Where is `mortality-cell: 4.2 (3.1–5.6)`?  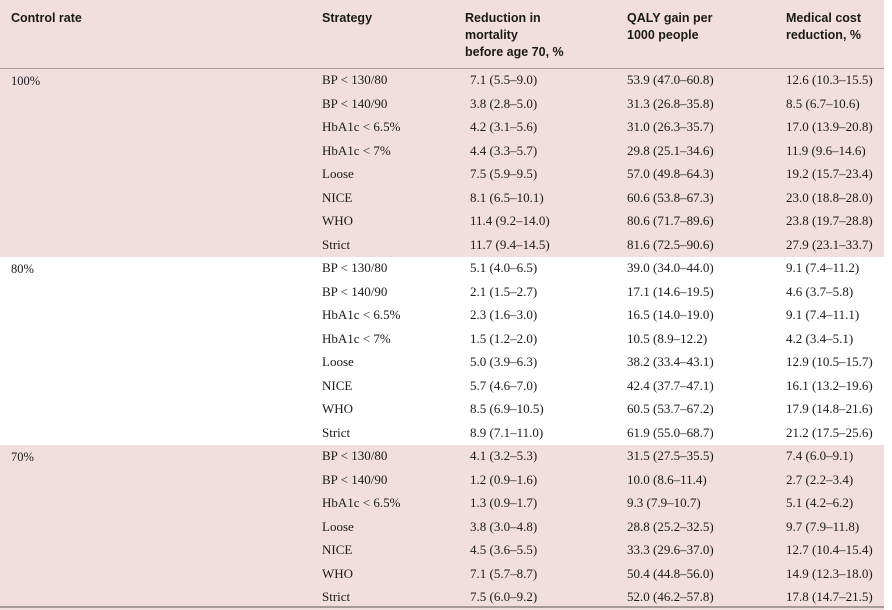
mortality-cell: 4.2 (3.1–5.6) is located at coordinates (504, 126).